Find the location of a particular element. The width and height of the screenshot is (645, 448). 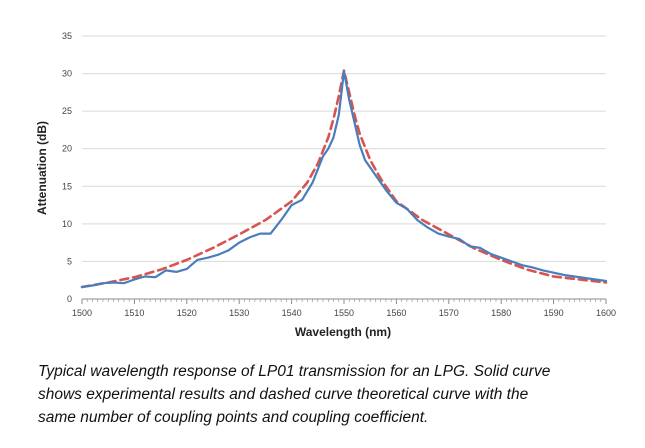

x-tick-label-1510: 1510 is located at coordinates (134, 313).